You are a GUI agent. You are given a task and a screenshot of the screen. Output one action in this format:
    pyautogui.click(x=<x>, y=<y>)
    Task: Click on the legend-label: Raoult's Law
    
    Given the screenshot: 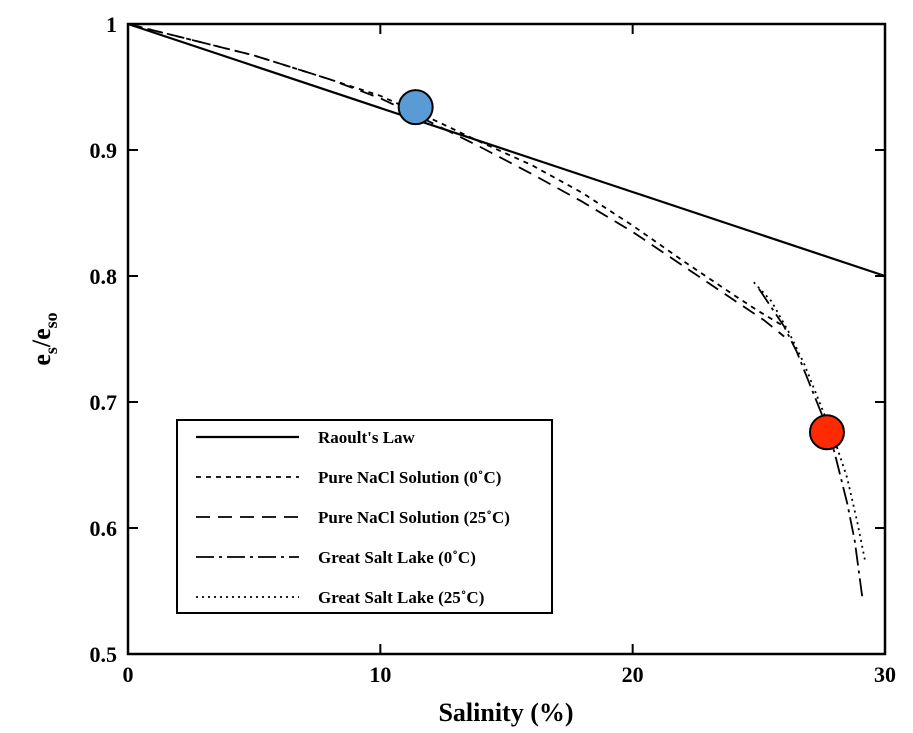 What is the action you would take?
    pyautogui.click(x=367, y=437)
    